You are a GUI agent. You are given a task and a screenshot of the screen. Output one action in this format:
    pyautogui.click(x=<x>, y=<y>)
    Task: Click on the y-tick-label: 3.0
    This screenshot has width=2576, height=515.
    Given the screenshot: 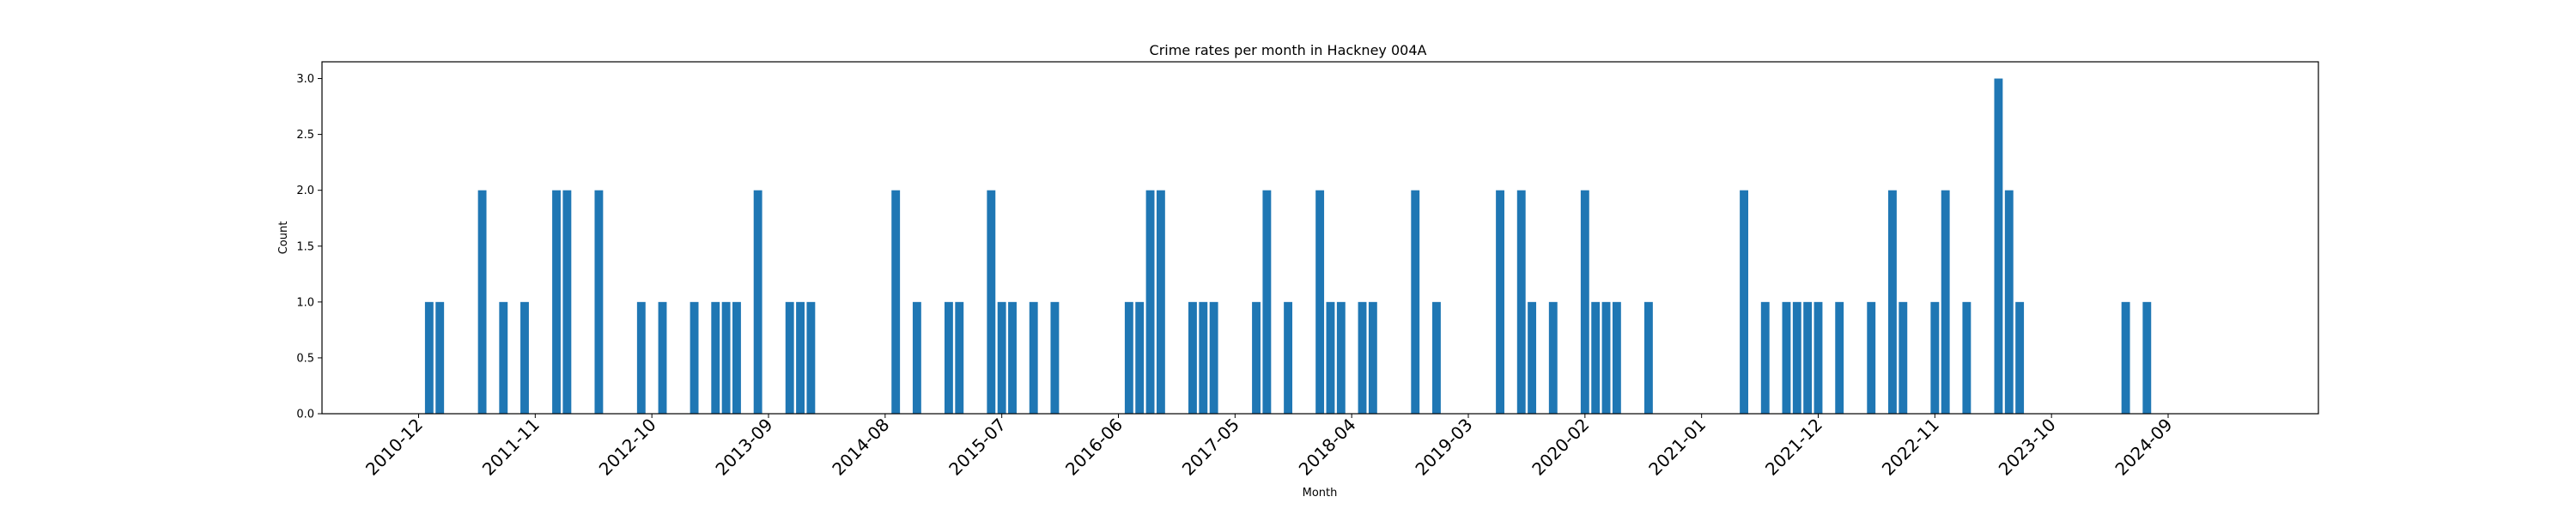 What is the action you would take?
    pyautogui.click(x=305, y=79)
    